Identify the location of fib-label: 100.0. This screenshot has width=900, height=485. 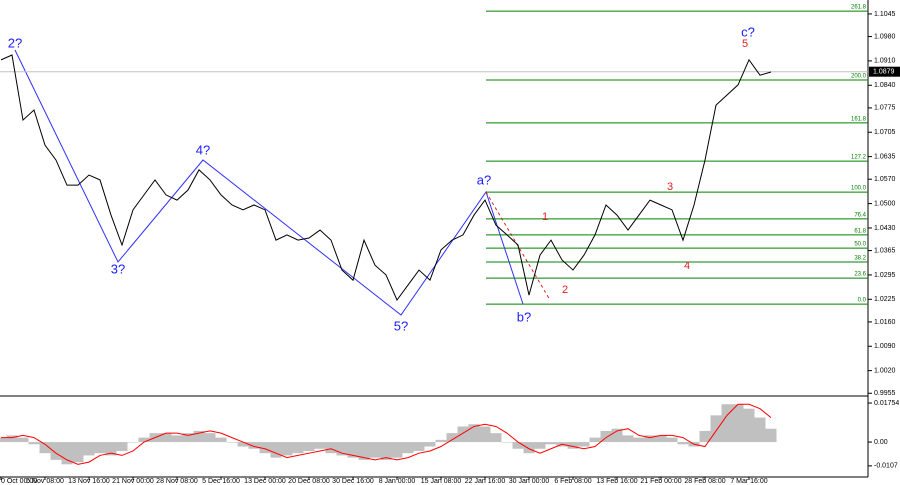
(859, 189).